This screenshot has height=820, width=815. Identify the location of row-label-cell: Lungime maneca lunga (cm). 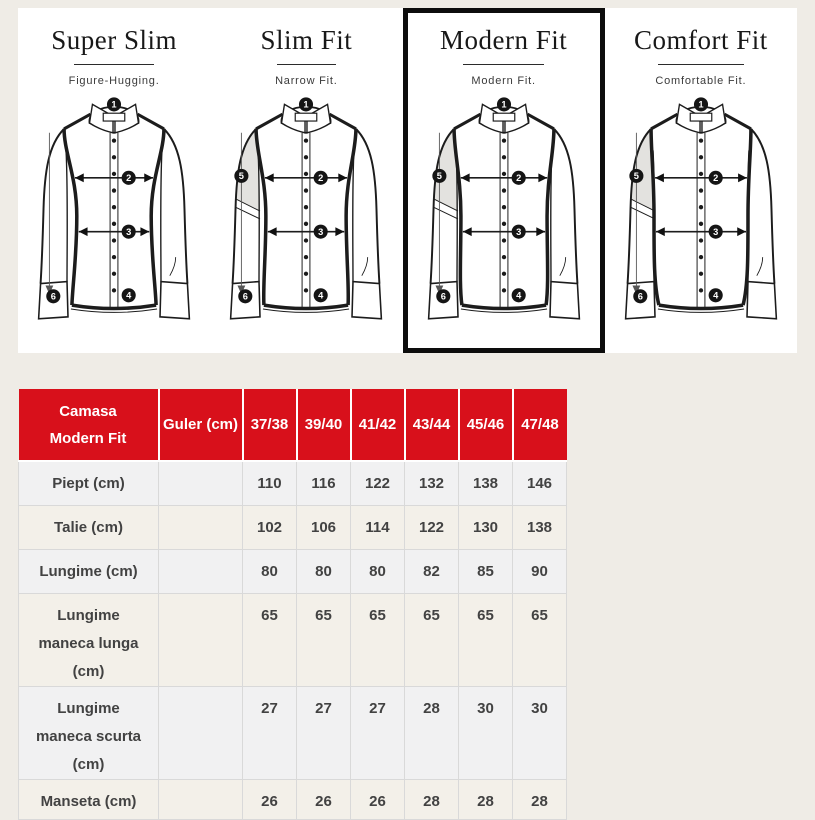
(88, 639).